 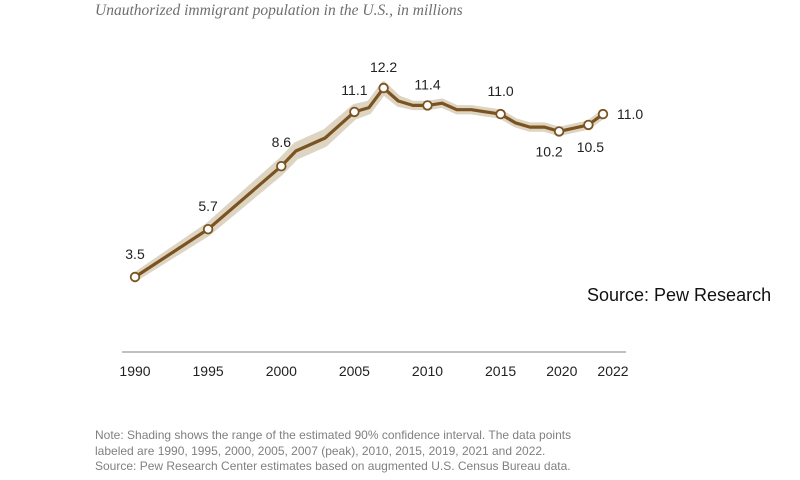 I want to click on data-label: 12.2, so click(x=383, y=67).